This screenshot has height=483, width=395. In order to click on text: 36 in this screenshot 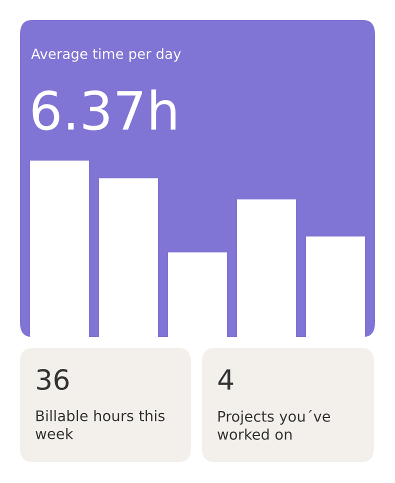, I will do `click(53, 379)`.